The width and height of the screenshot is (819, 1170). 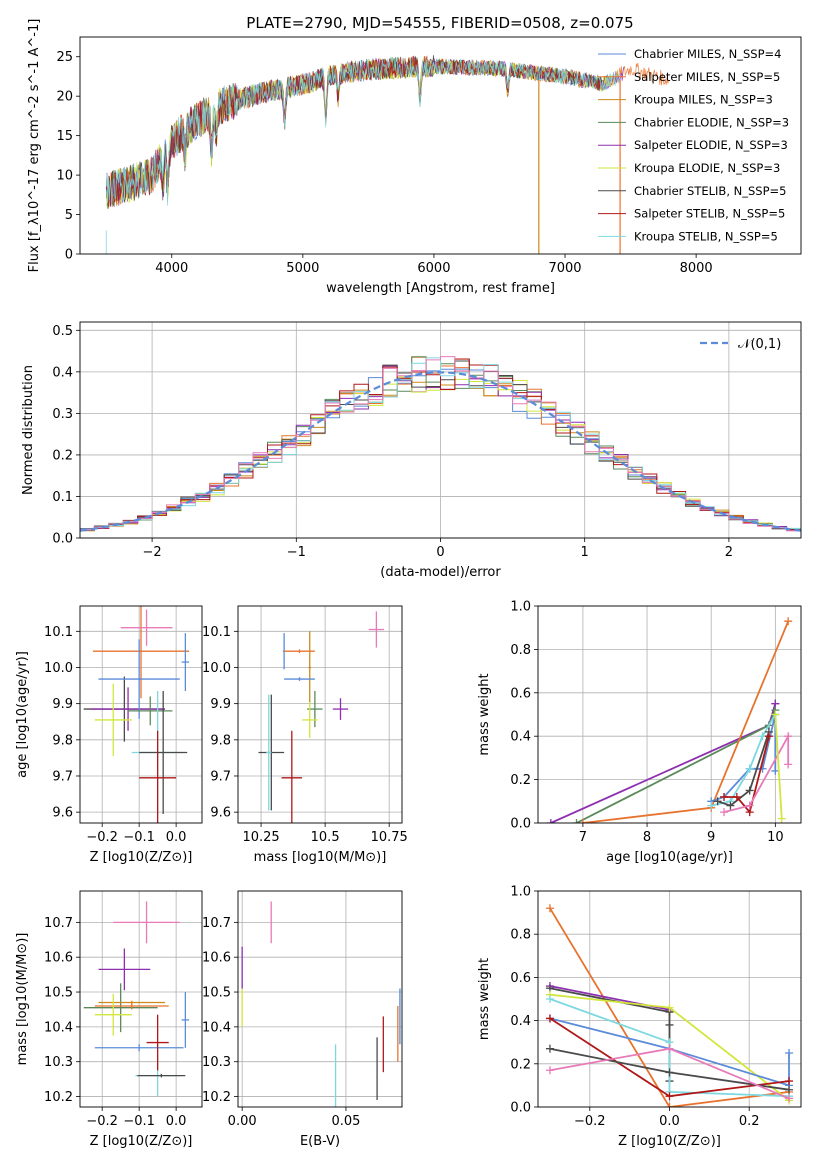 What do you see at coordinates (590, 1121) in the screenshot?
I see `mass_weight_vs_Z-xtick-label-0: −0.2` at bounding box center [590, 1121].